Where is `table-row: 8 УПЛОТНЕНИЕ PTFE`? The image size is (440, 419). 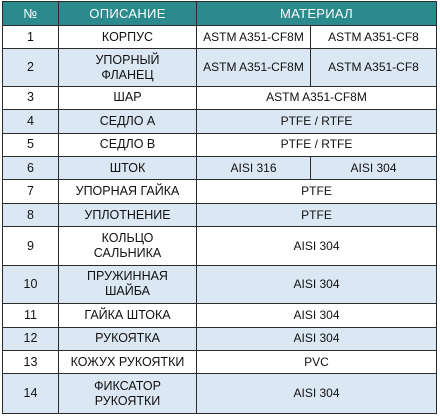
table-row: 8 УПЛОТНЕНИЕ PTFE is located at coordinates (219, 215).